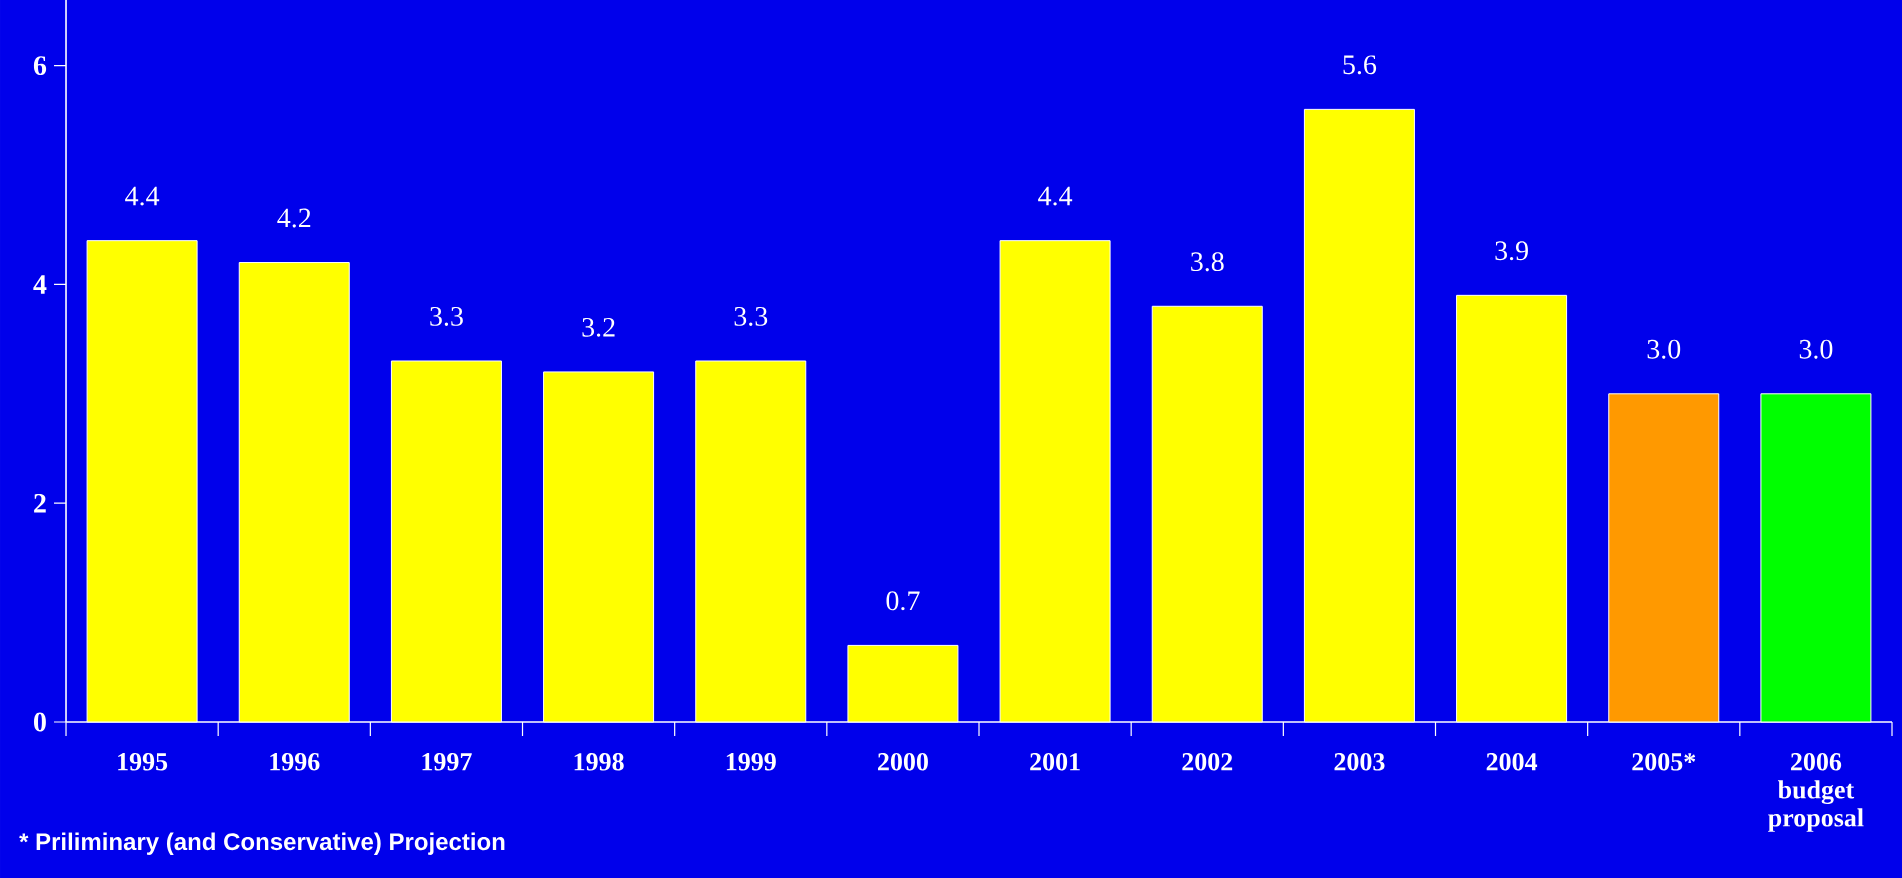 This screenshot has width=1902, height=878. What do you see at coordinates (598, 327) in the screenshot?
I see `data-label: 3.2` at bounding box center [598, 327].